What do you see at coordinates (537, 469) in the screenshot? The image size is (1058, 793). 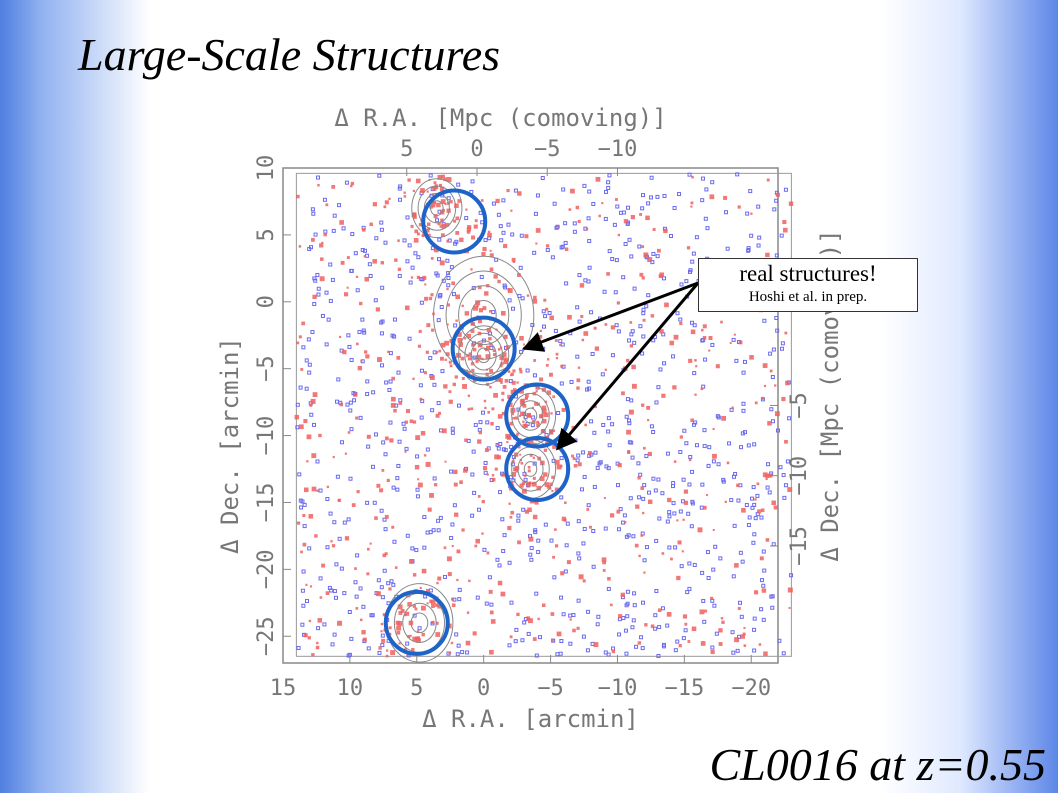 I see `structure-circle` at bounding box center [537, 469].